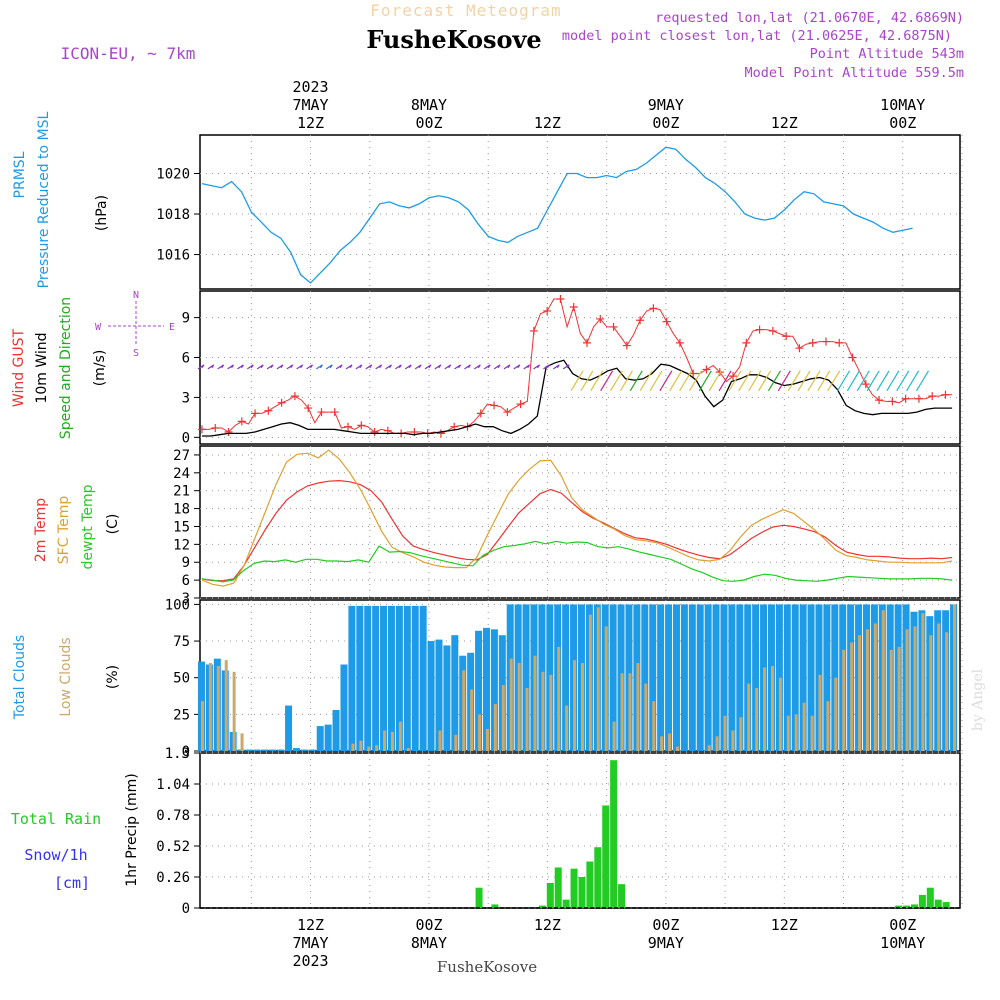 This screenshot has height=1000, width=1000. What do you see at coordinates (66, 368) in the screenshot?
I see `wind-direction-label: Speed and Direction` at bounding box center [66, 368].